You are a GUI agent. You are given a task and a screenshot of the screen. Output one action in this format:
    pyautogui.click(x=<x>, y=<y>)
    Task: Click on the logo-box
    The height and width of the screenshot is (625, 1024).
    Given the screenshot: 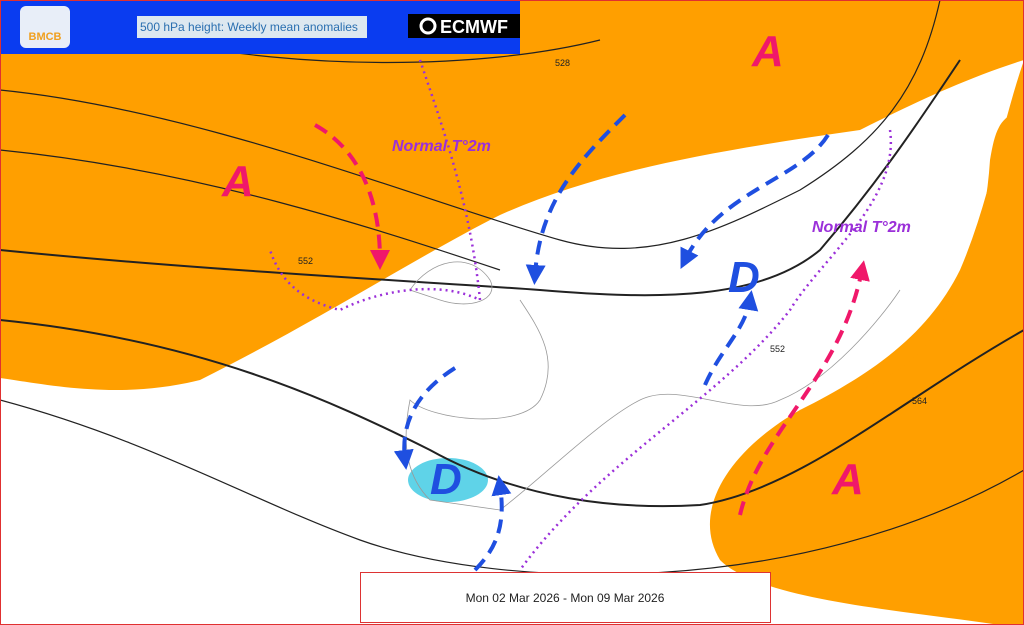 What is the action you would take?
    pyautogui.click(x=45, y=27)
    